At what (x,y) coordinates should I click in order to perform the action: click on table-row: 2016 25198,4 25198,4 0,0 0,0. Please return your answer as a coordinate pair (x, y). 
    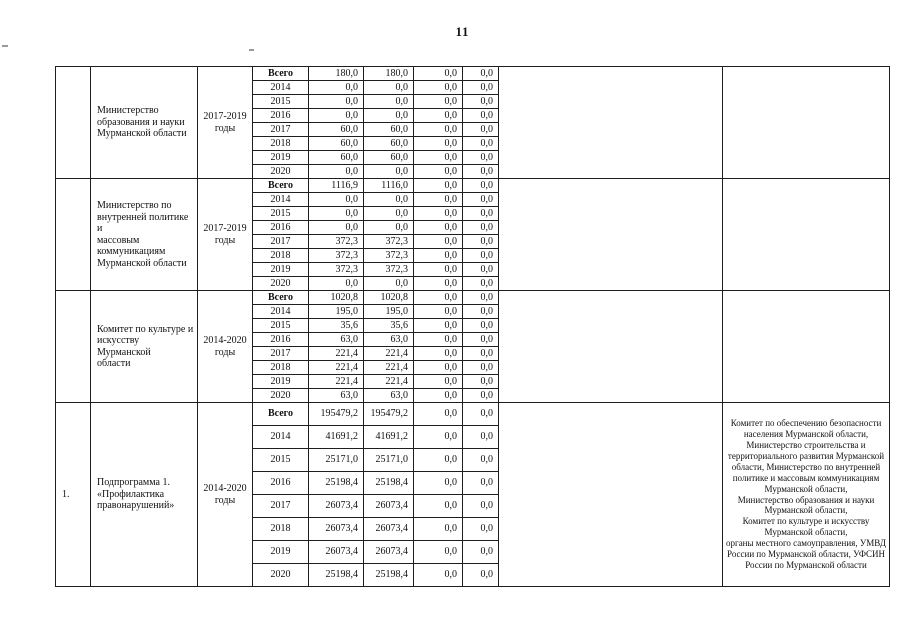
    Looking at the image, I should click on (473, 483).